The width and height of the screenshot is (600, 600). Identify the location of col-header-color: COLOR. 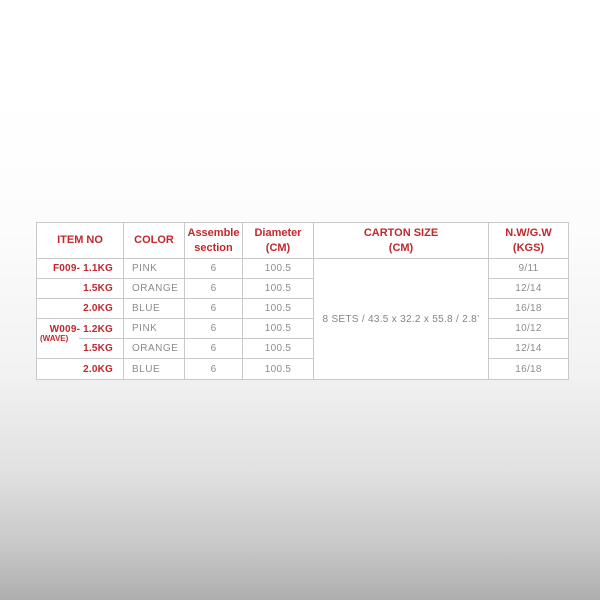
(154, 241).